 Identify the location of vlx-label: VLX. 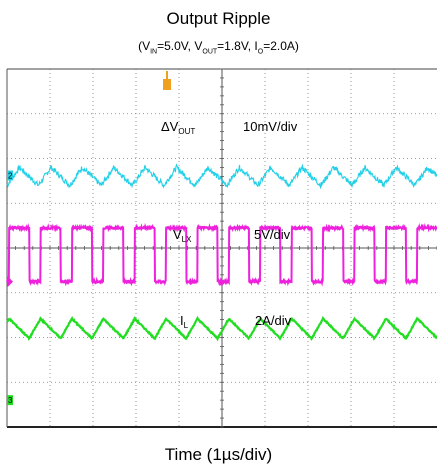
(182, 235).